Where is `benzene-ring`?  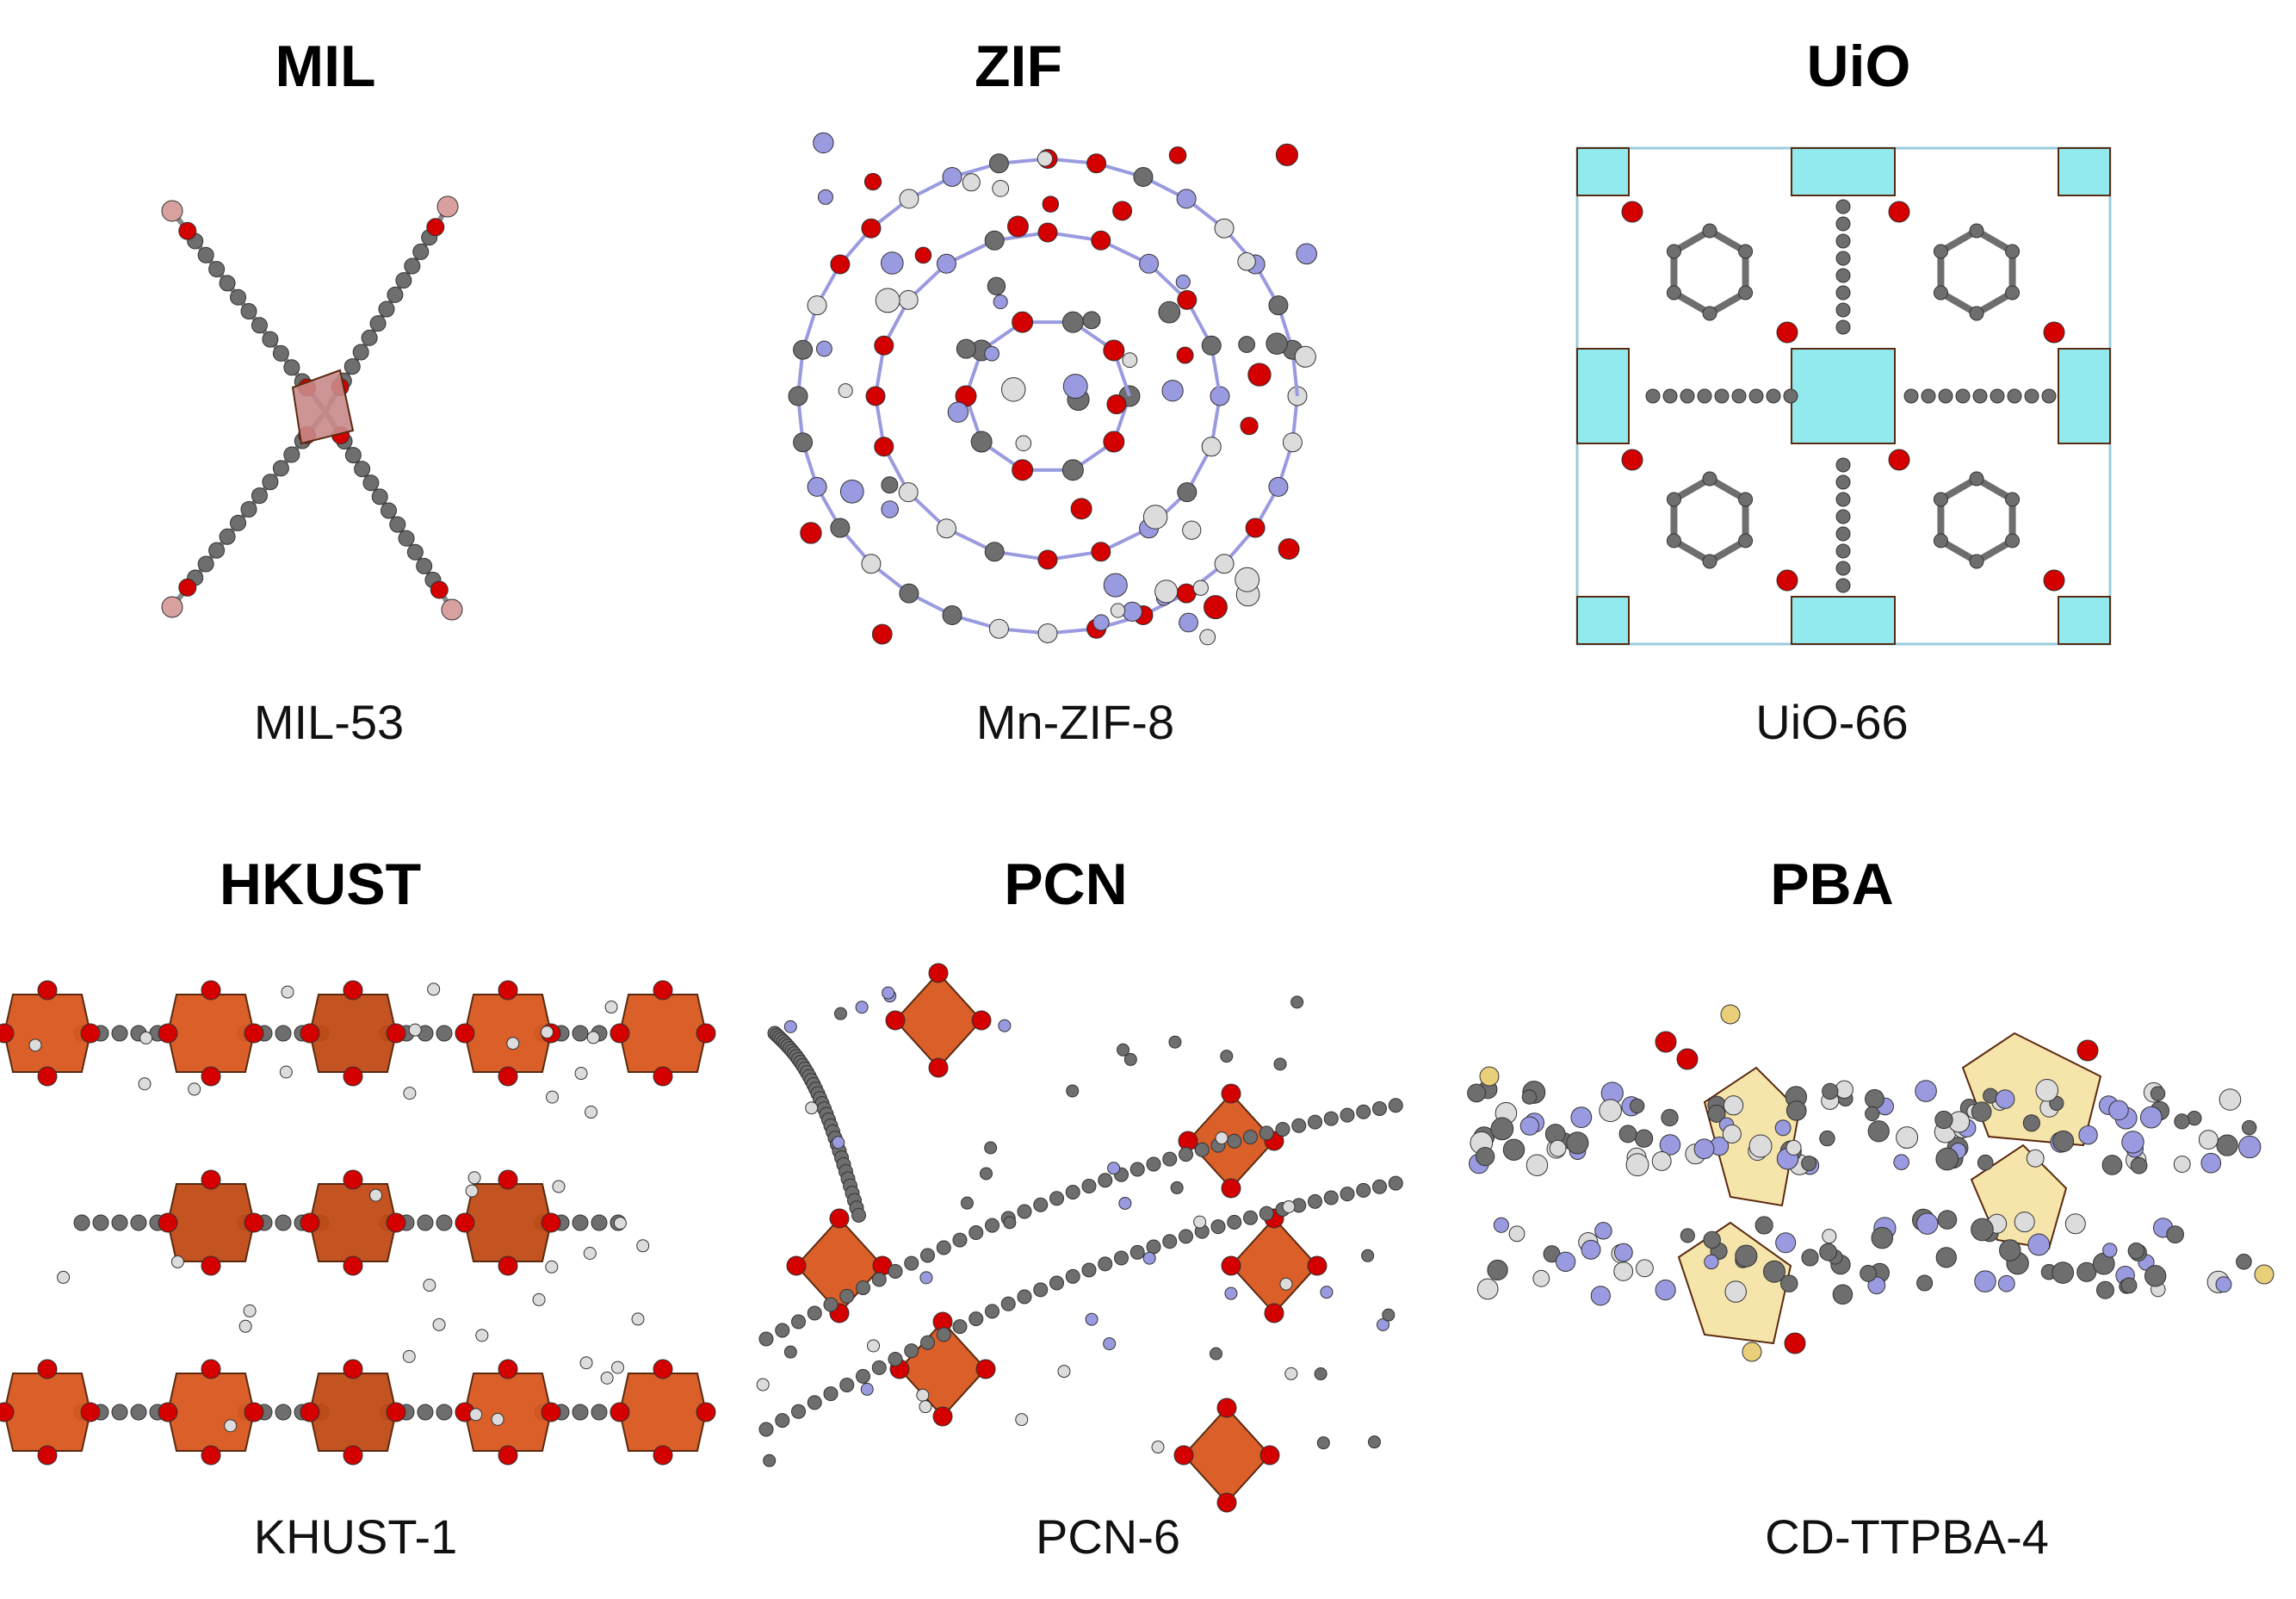 benzene-ring is located at coordinates (1709, 520).